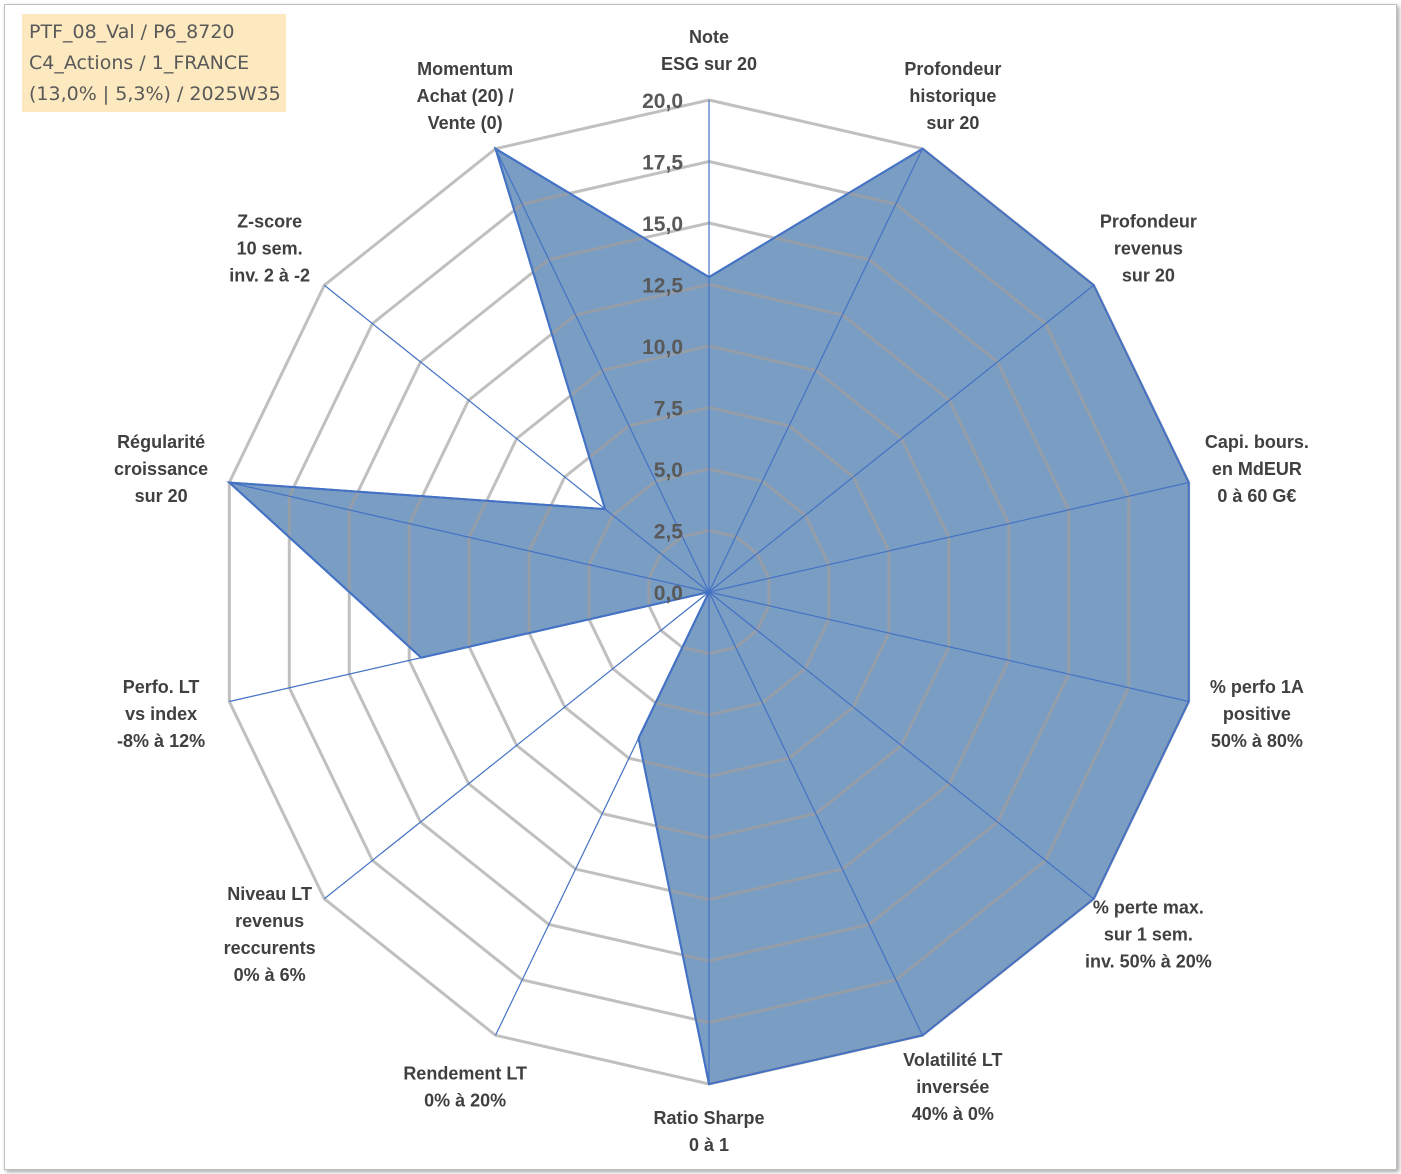 The width and height of the screenshot is (1401, 1174). What do you see at coordinates (668, 470) in the screenshot?
I see `tick-label: 5,0` at bounding box center [668, 470].